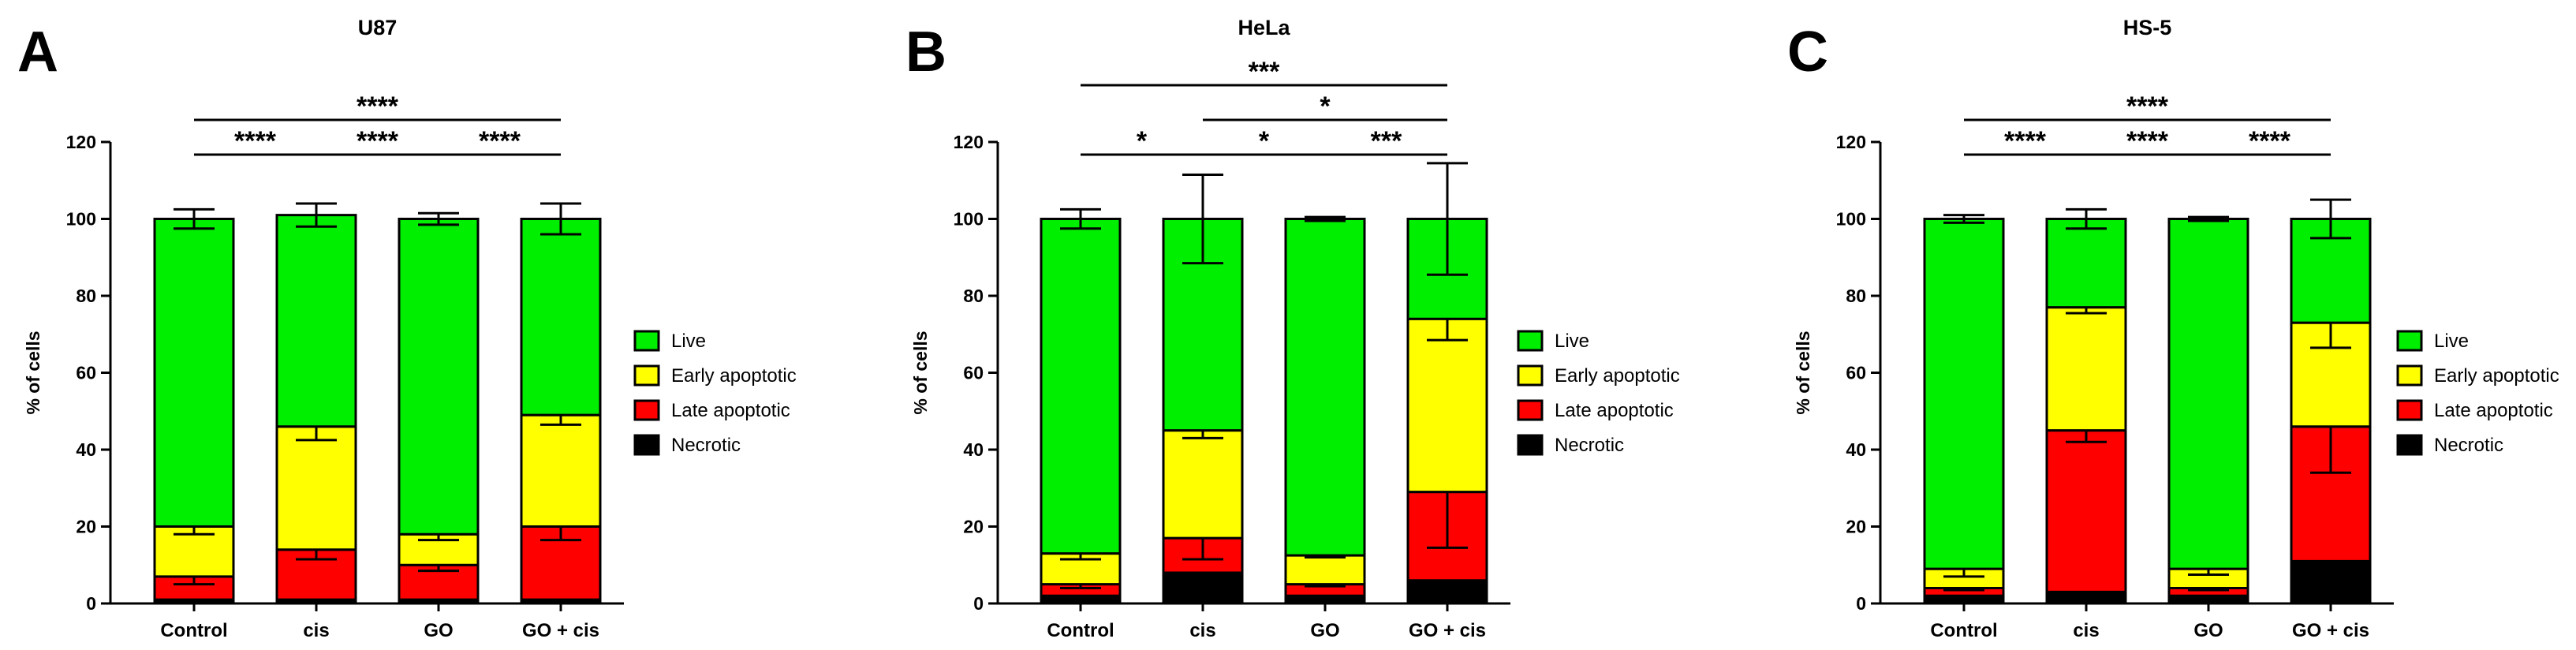 This screenshot has height=650, width=2576. What do you see at coordinates (194, 373) in the screenshot?
I see `panel-a-bar-control-live` at bounding box center [194, 373].